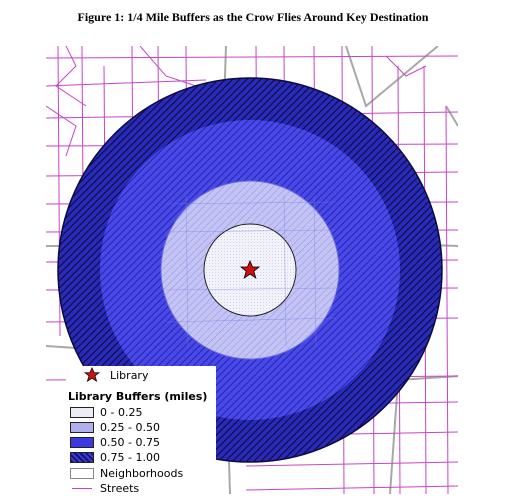 The height and width of the screenshot is (504, 506). Describe the element at coordinates (130, 457) in the screenshot. I see `legend-class-label: 0.75 - 1.00` at that location.